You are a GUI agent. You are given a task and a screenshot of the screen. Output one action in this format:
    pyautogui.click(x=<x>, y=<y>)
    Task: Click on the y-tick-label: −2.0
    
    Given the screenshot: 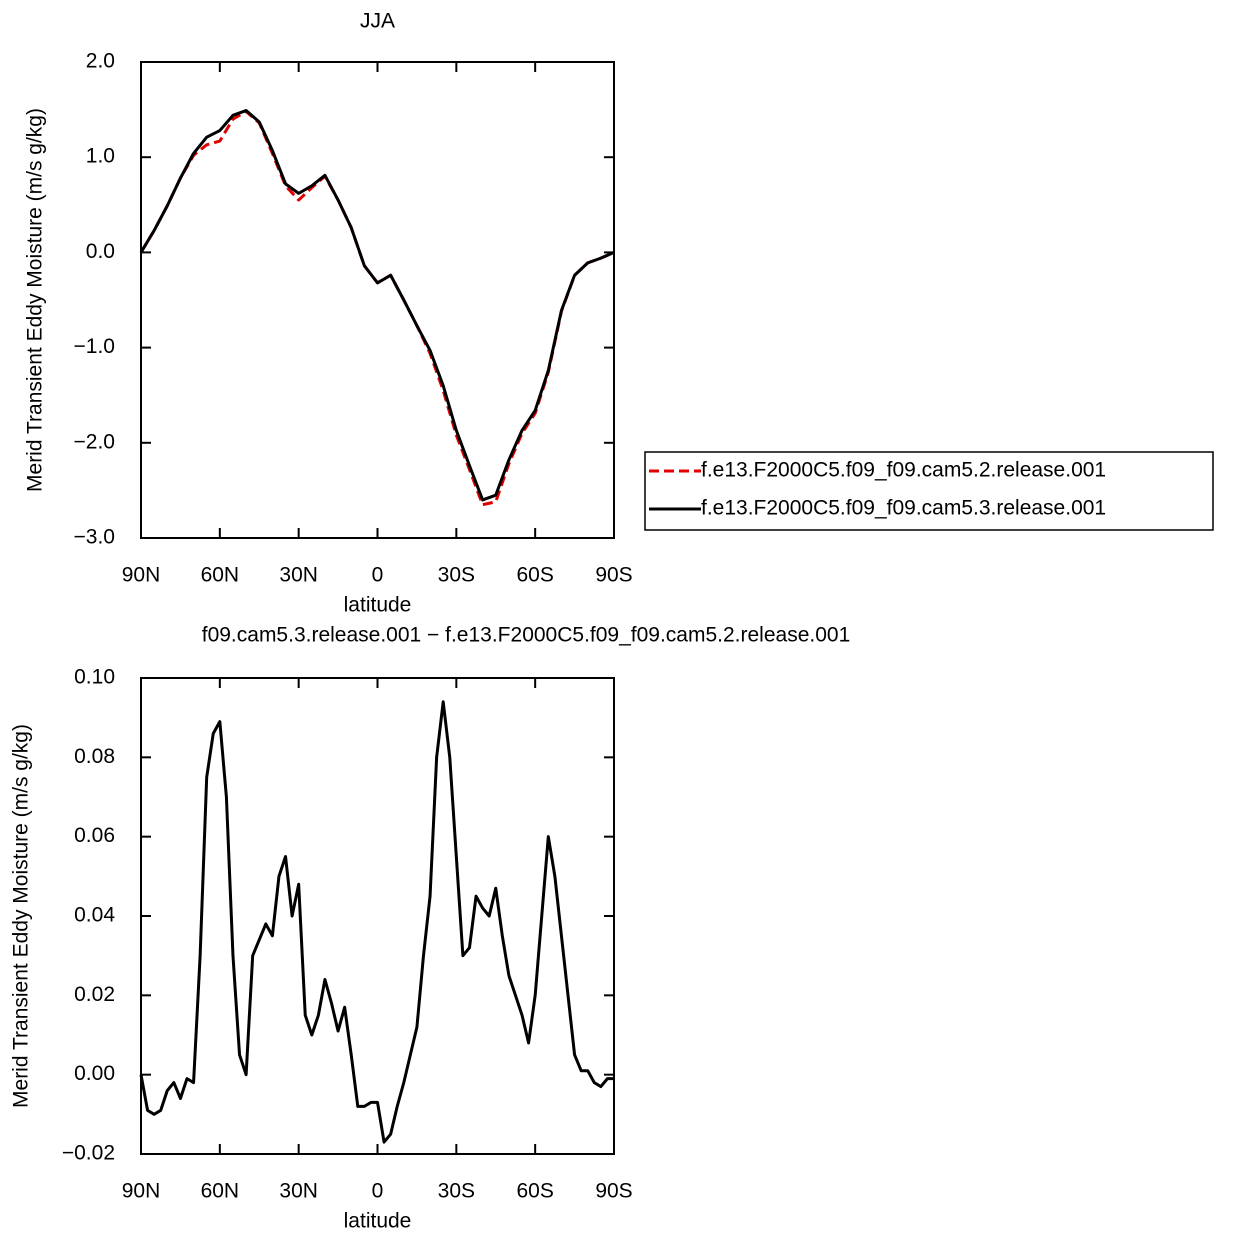 What is the action you would take?
    pyautogui.click(x=94, y=441)
    